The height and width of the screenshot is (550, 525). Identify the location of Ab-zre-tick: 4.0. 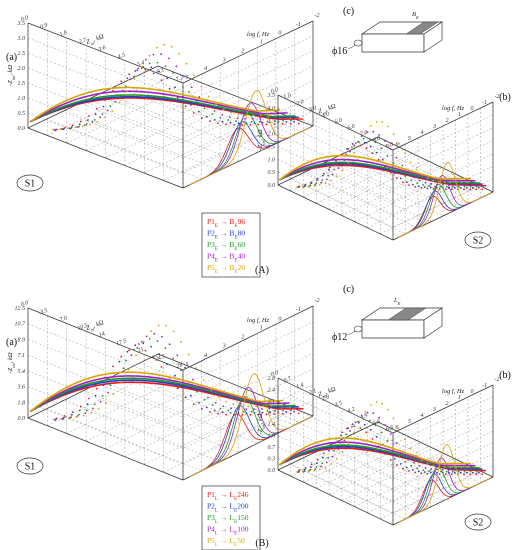
(325, 114).